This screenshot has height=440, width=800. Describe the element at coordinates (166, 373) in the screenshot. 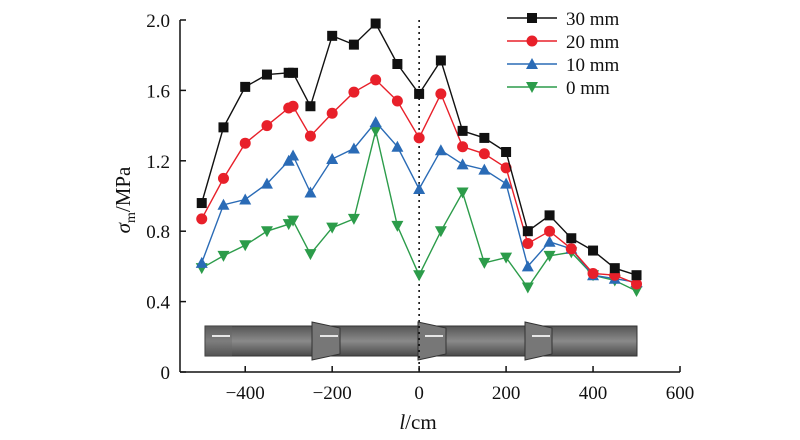

I see `y-tick-label: 0` at that location.